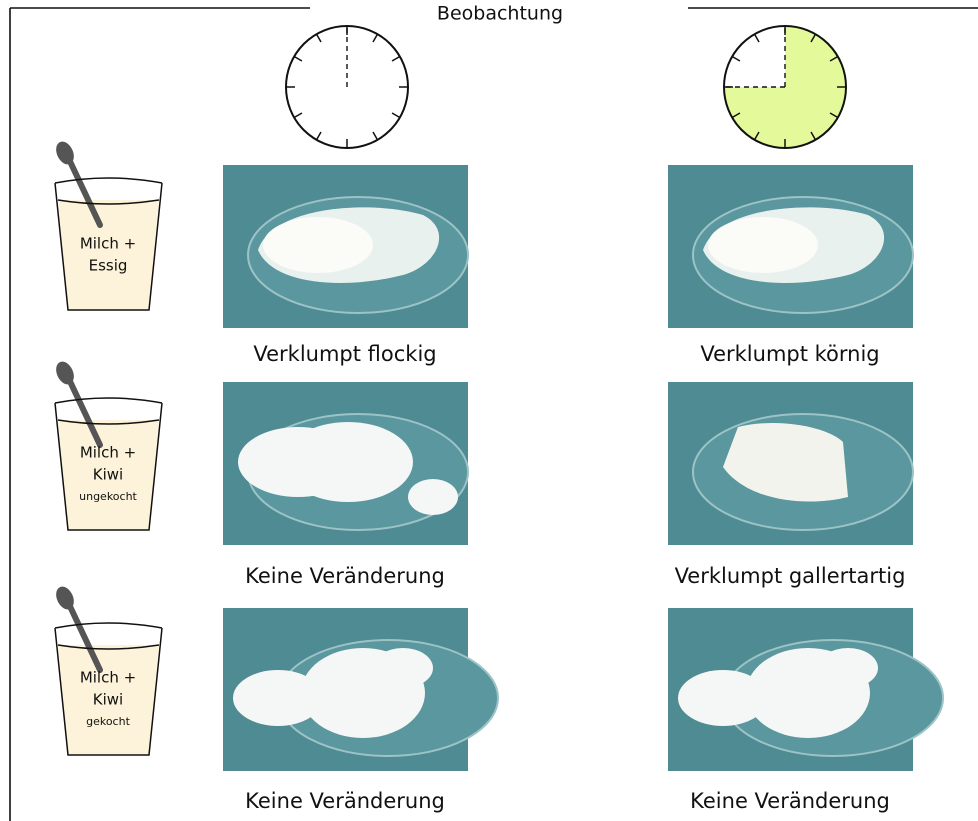  I want to click on clock-empty, so click(754, 56).